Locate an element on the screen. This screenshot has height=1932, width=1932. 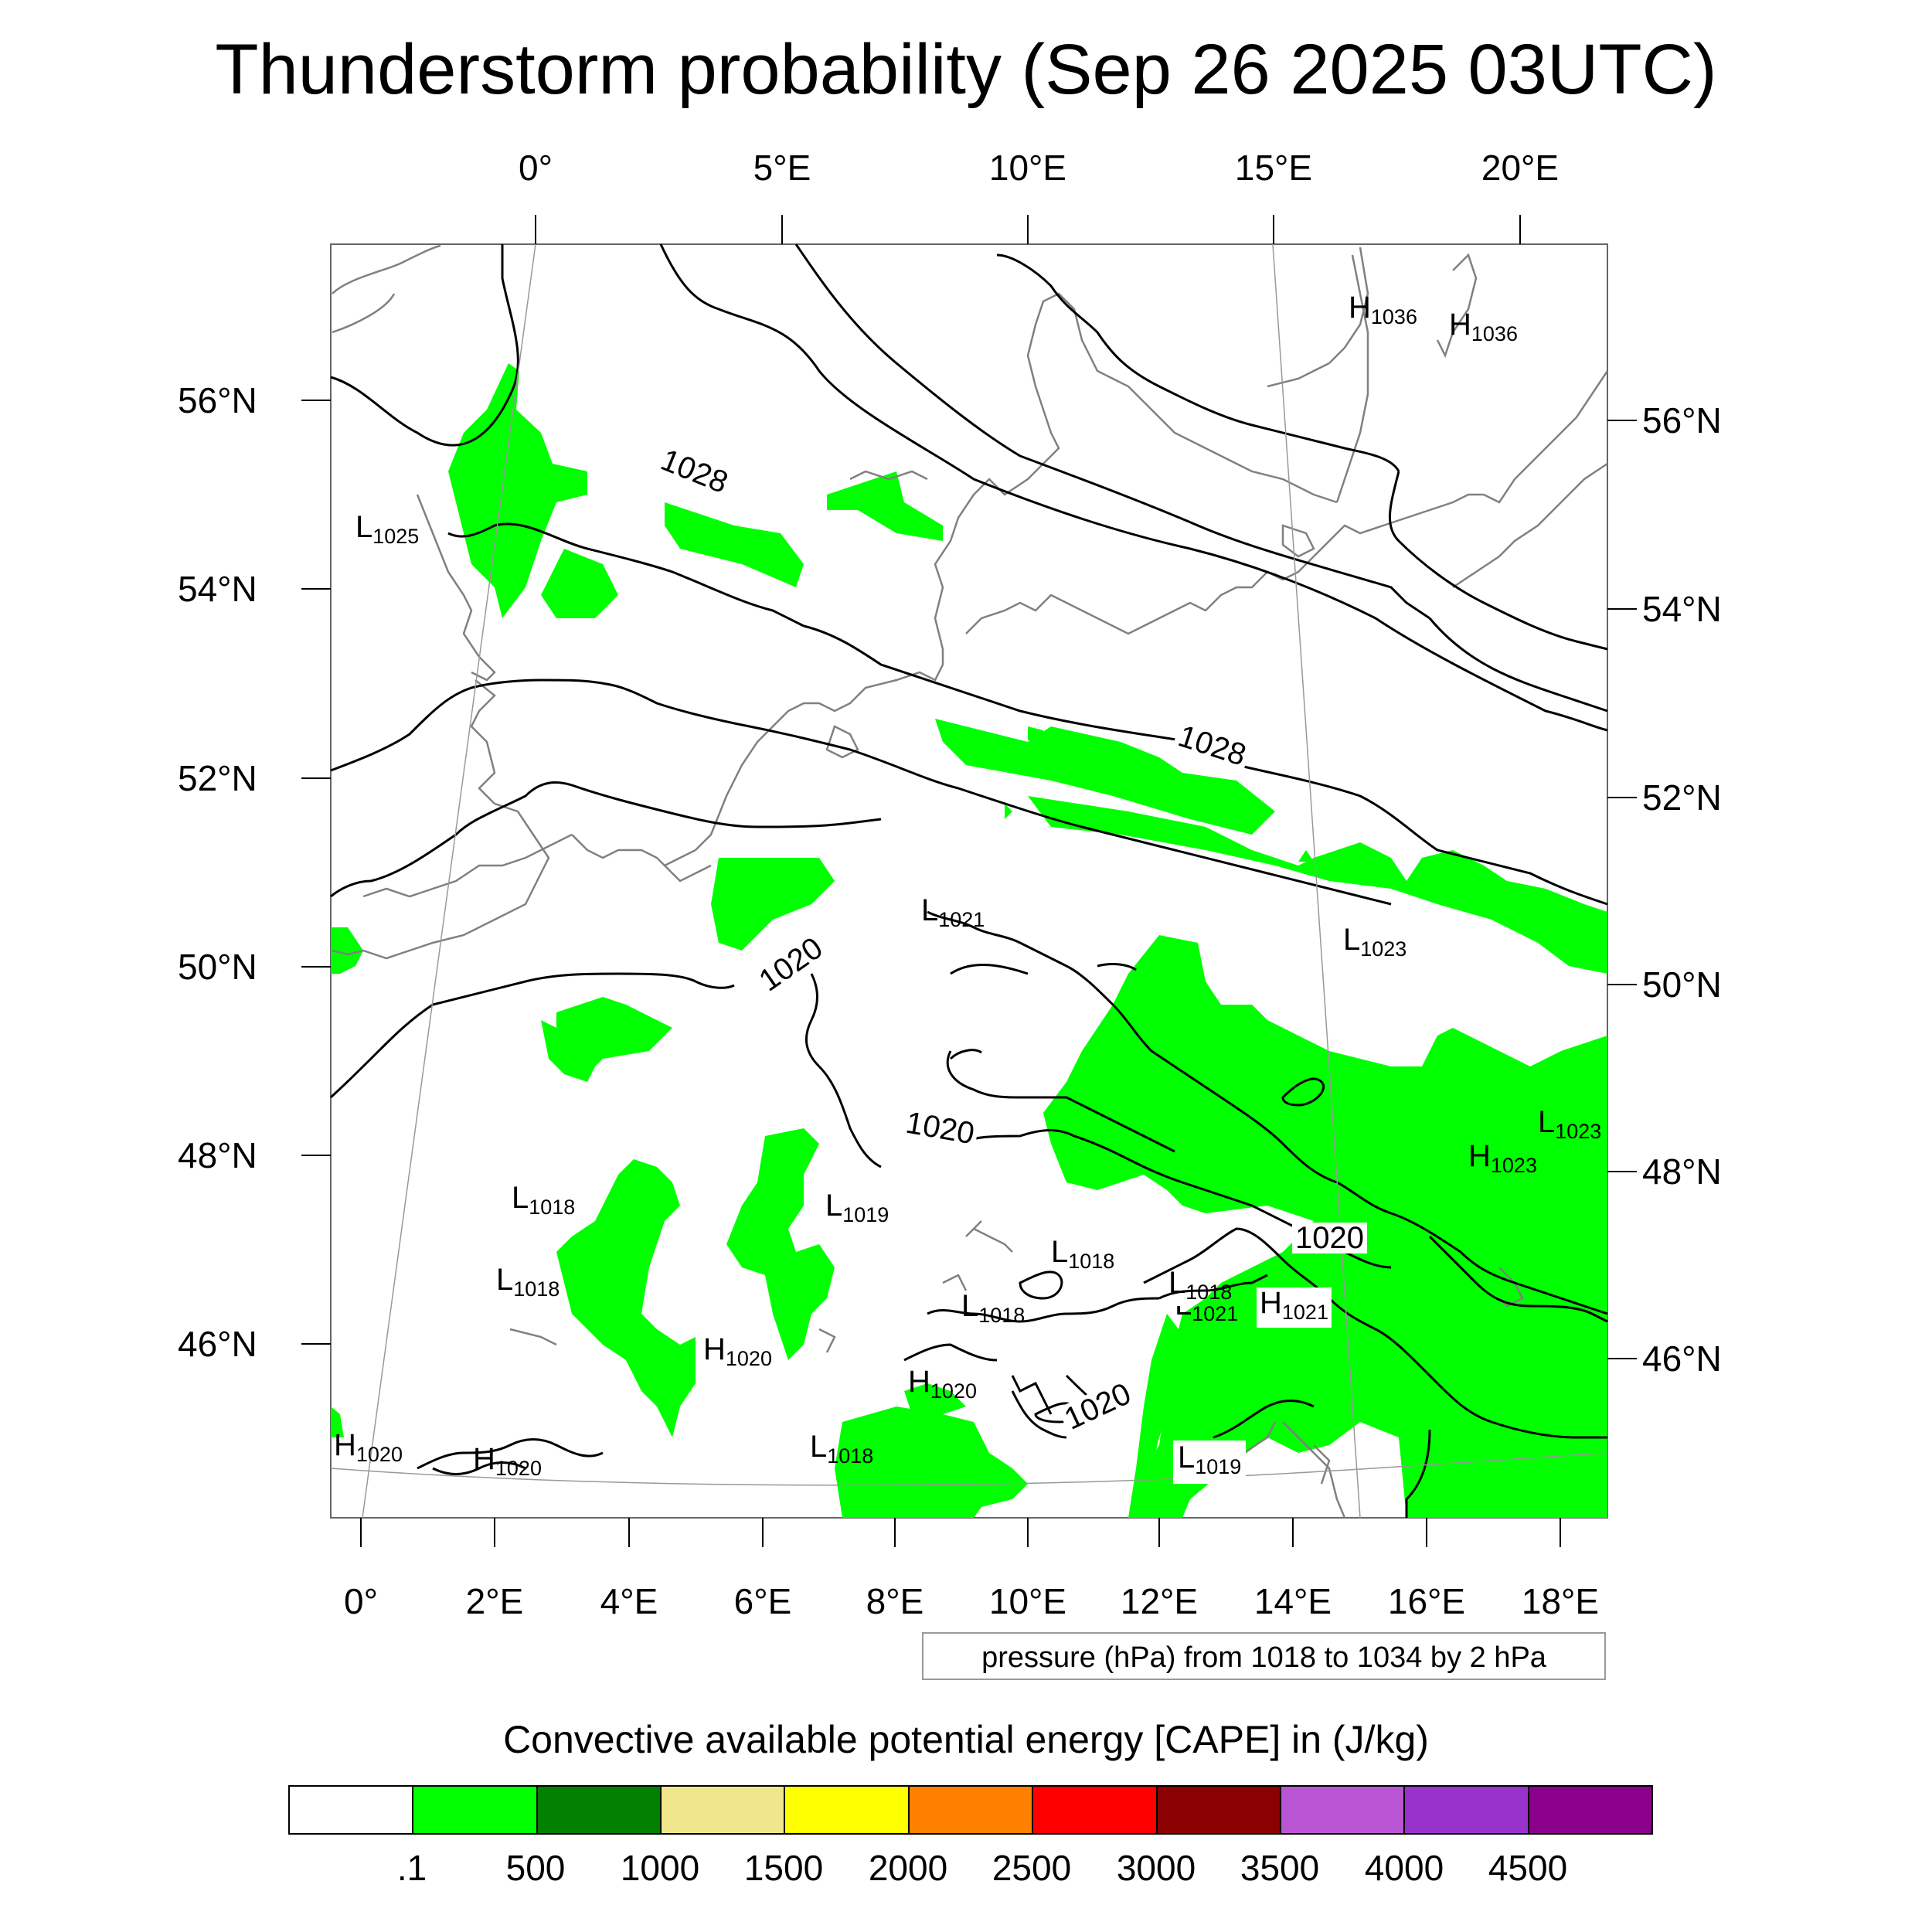
bottom-lon-label: 6°E is located at coordinates (763, 1601).